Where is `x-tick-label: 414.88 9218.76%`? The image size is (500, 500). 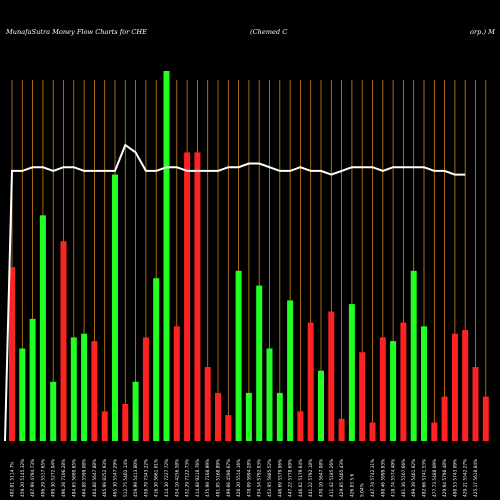
x-tick-label: 414.88 9218.76% is located at coordinates (198, 478).